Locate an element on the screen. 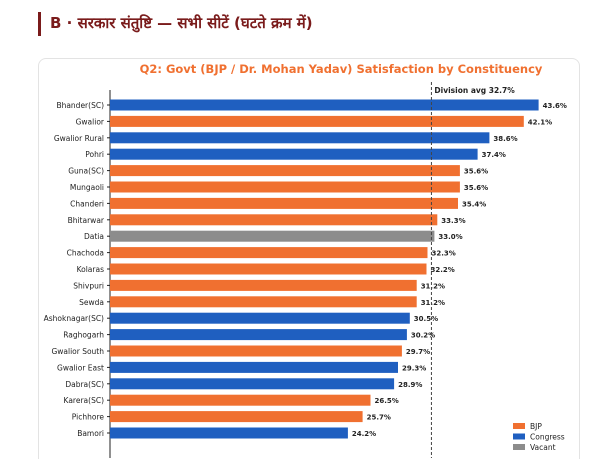 The width and height of the screenshot is (616, 459). average-reference-label: Division avg 32.7% is located at coordinates (474, 90).